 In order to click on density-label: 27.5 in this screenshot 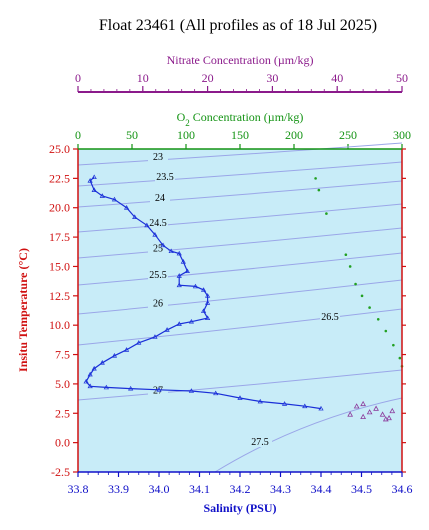, I will do `click(260, 442)`.